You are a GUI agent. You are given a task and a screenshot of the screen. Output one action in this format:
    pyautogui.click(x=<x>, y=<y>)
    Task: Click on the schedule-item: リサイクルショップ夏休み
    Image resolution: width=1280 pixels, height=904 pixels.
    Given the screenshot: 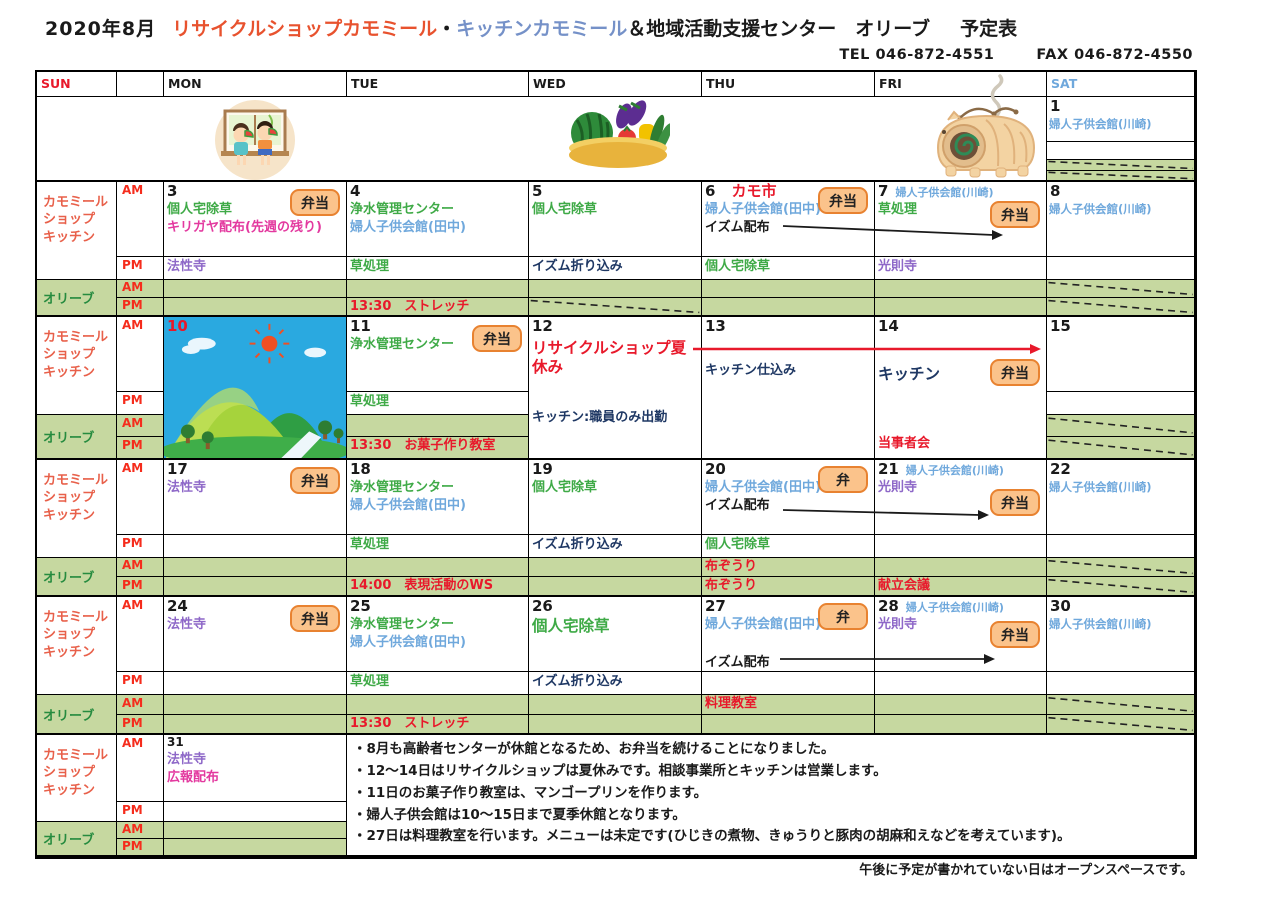 What is the action you would take?
    pyautogui.click(x=609, y=357)
    